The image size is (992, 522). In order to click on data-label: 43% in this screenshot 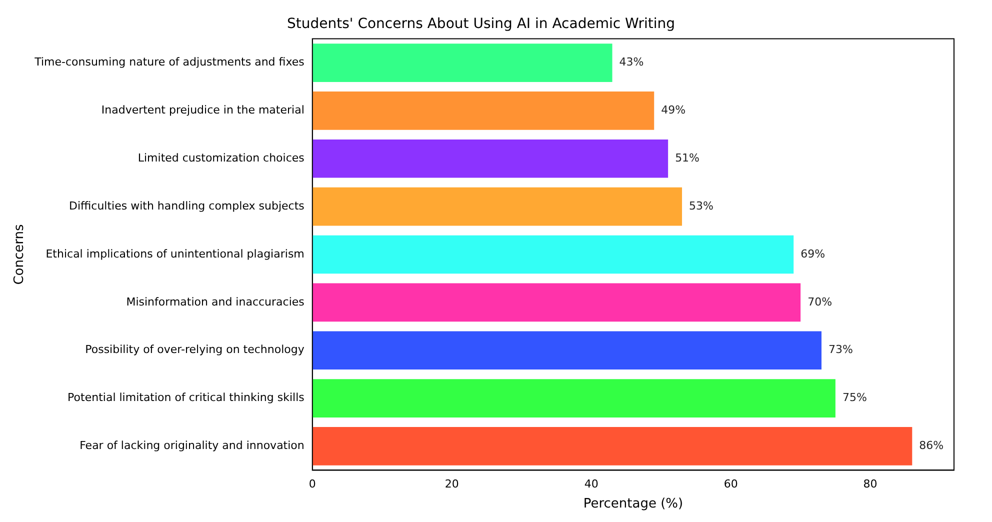, I will do `click(631, 62)`.